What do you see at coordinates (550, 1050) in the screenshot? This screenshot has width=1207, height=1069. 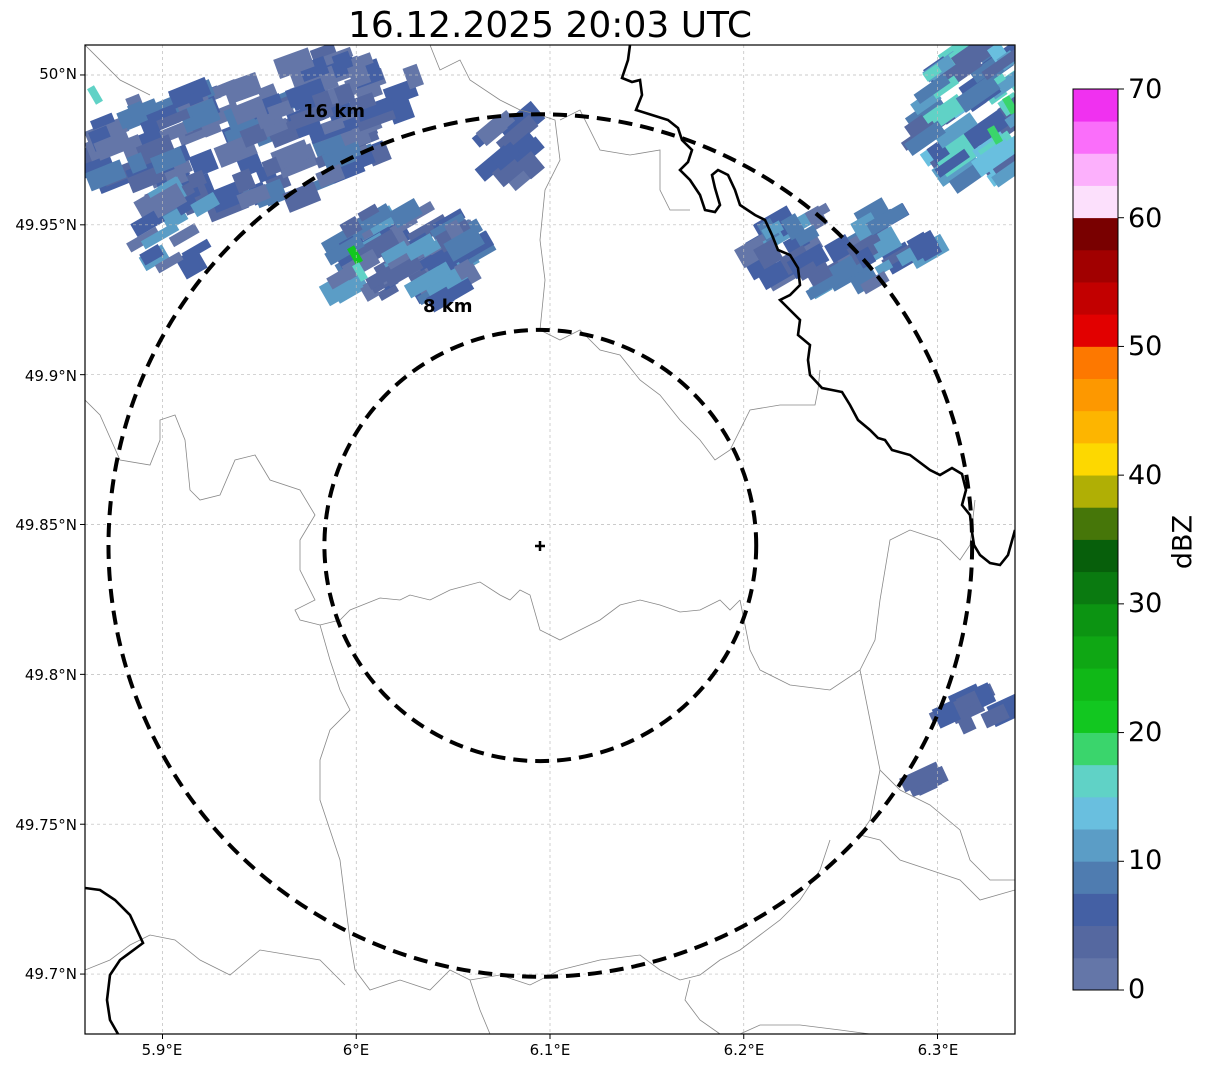 I see `x-tick-label: 6.1°E` at bounding box center [550, 1050].